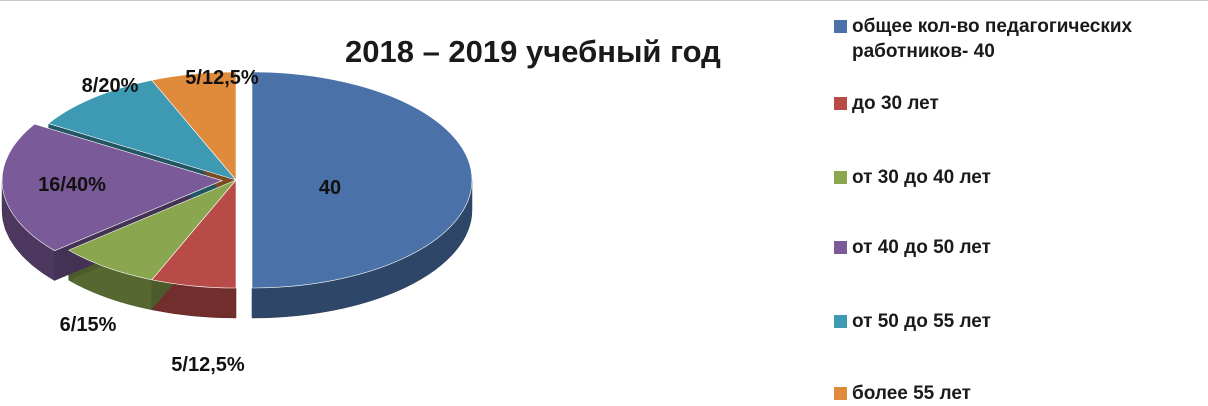 The width and height of the screenshot is (1208, 406). Describe the element at coordinates (362, 180) in the screenshot. I see `slice-1-top` at that location.